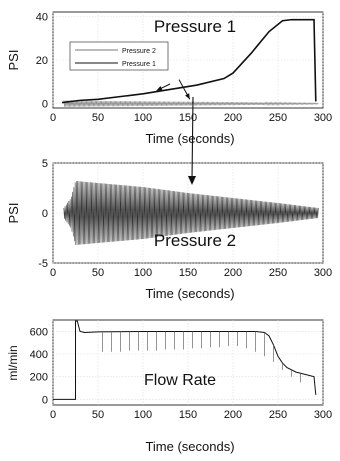 This screenshot has width=340, height=461. I want to click on legend: Pressure 2 Pressure 1, so click(119, 56).